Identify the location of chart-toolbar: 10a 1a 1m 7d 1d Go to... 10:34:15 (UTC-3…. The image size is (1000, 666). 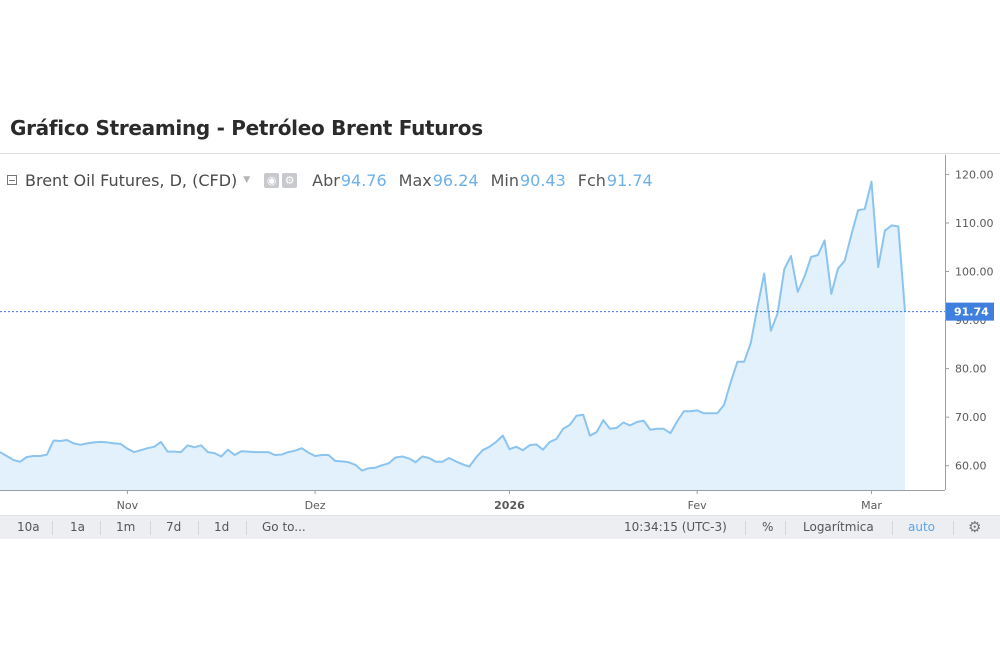
(500, 527).